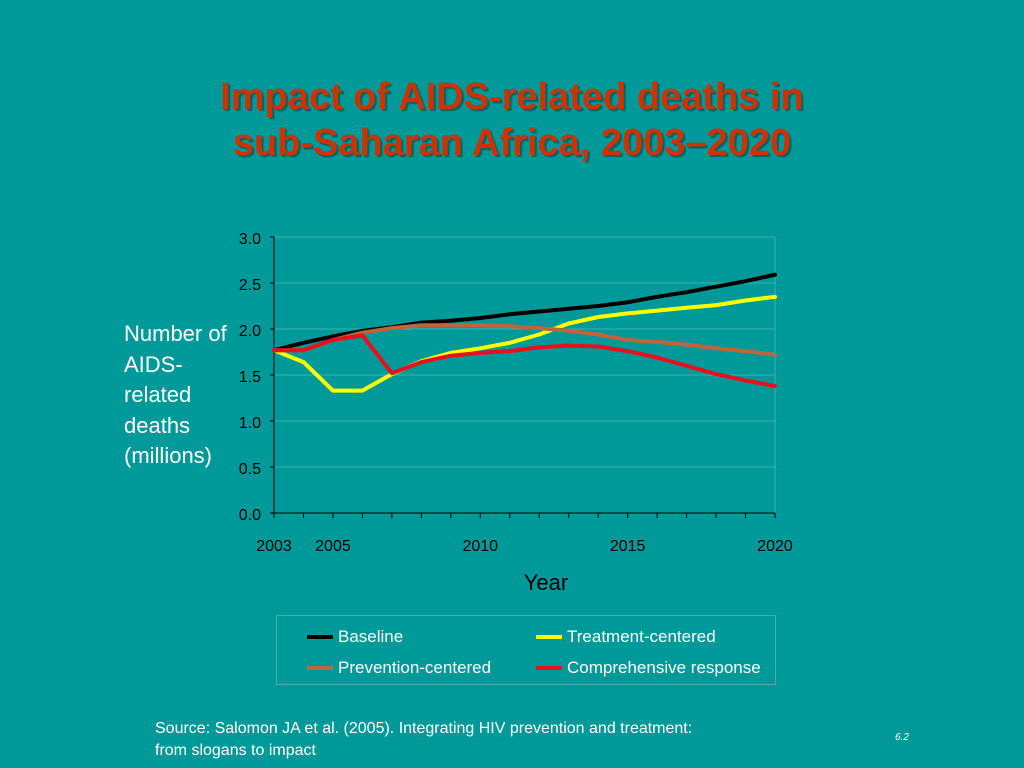 The width and height of the screenshot is (1024, 768). Describe the element at coordinates (512, 143) in the screenshot. I see `title-line-2: sub-Saharan Africa, 2003–2020` at that location.